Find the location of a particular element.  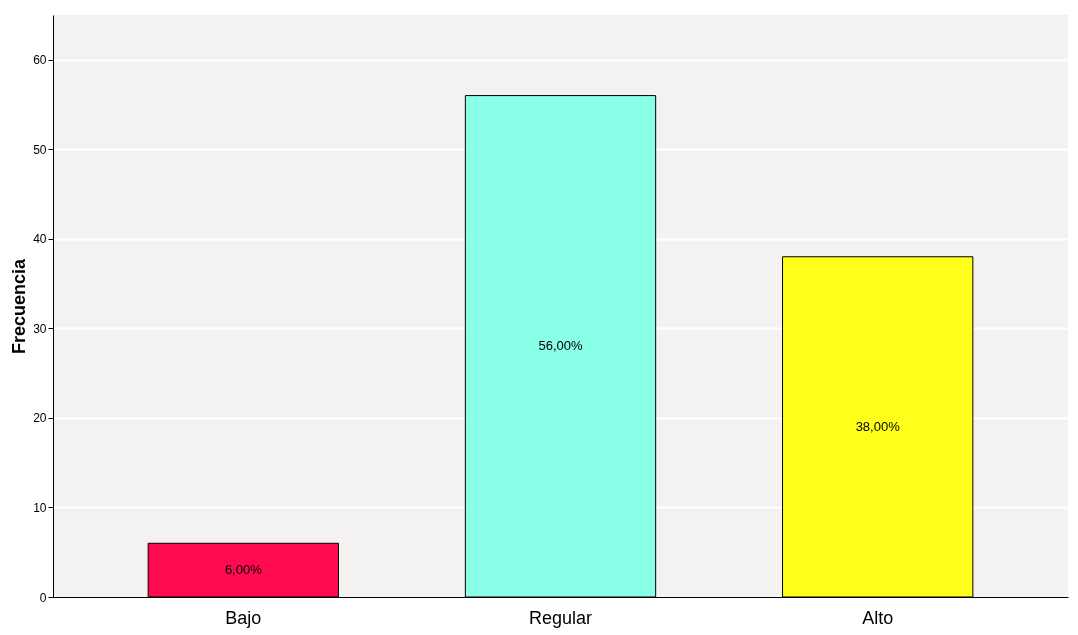

y-tick-label: 40 is located at coordinates (40, 239).